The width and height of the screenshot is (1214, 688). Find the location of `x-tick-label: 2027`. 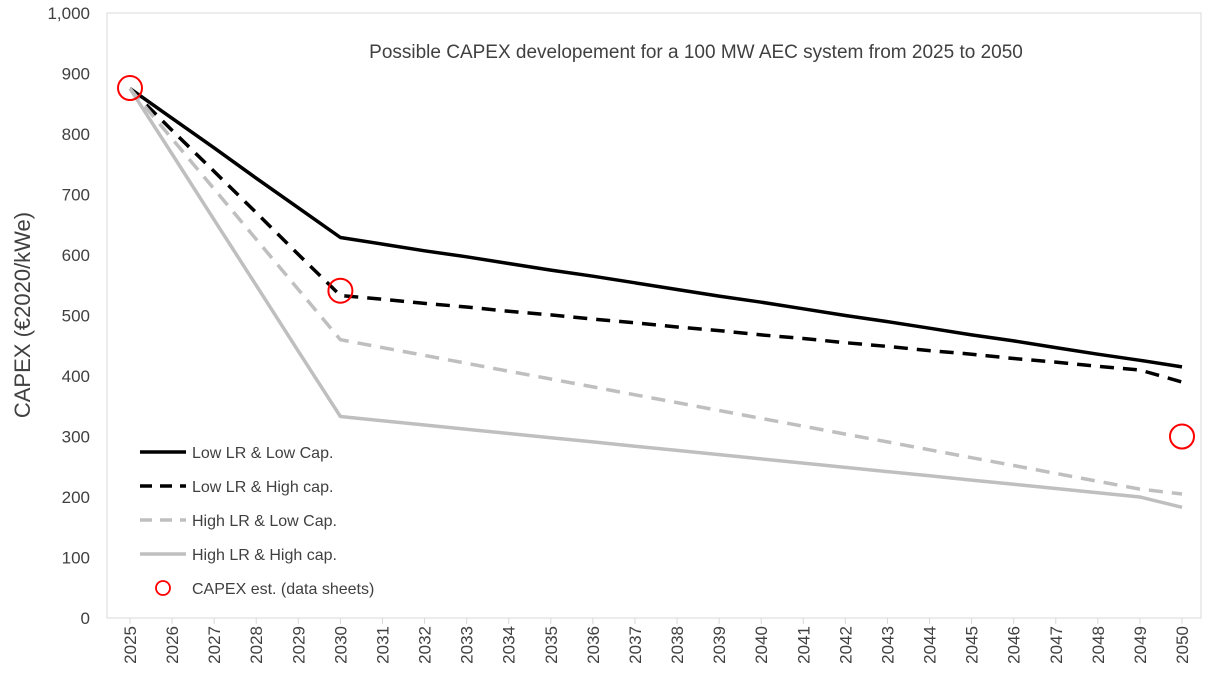

x-tick-label: 2027 is located at coordinates (214, 645).